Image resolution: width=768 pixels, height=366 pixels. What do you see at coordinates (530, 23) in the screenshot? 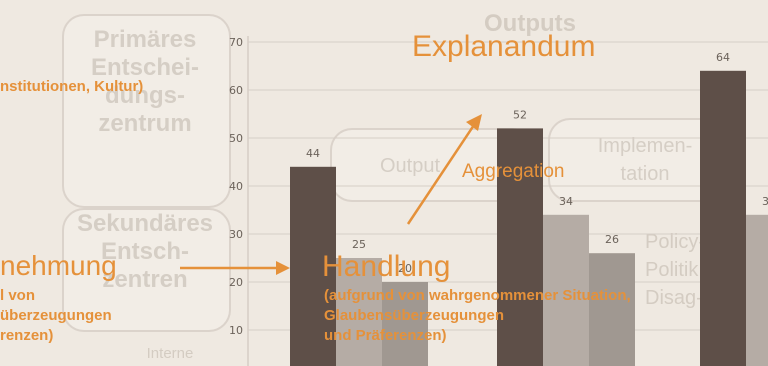
I see `outputs-label: Outputs` at bounding box center [530, 23].